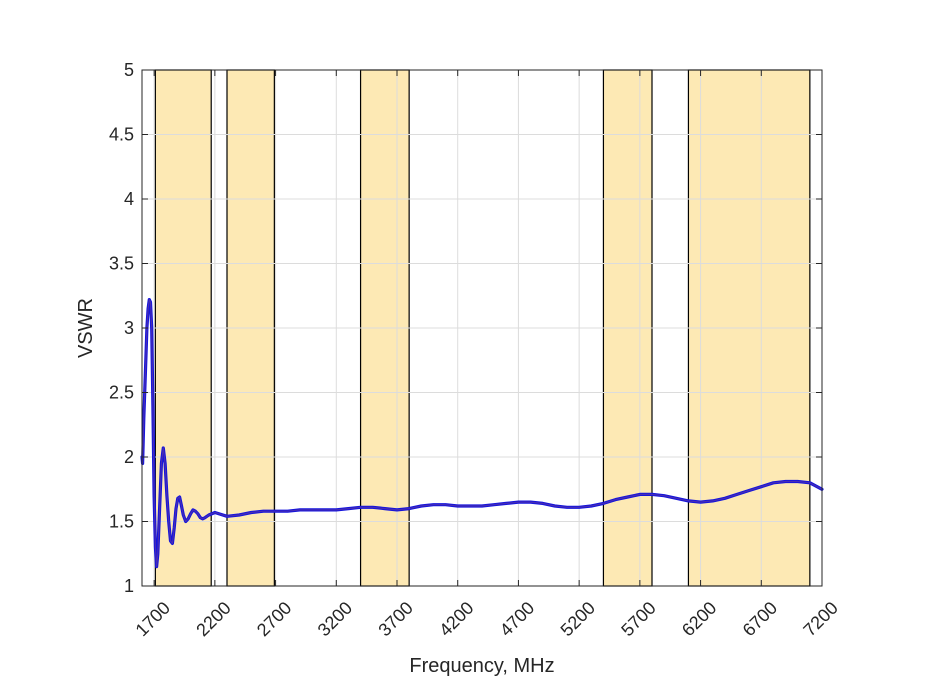 The height and width of the screenshot is (700, 933). What do you see at coordinates (121, 135) in the screenshot?
I see `y-tick-label: 4.5` at bounding box center [121, 135].